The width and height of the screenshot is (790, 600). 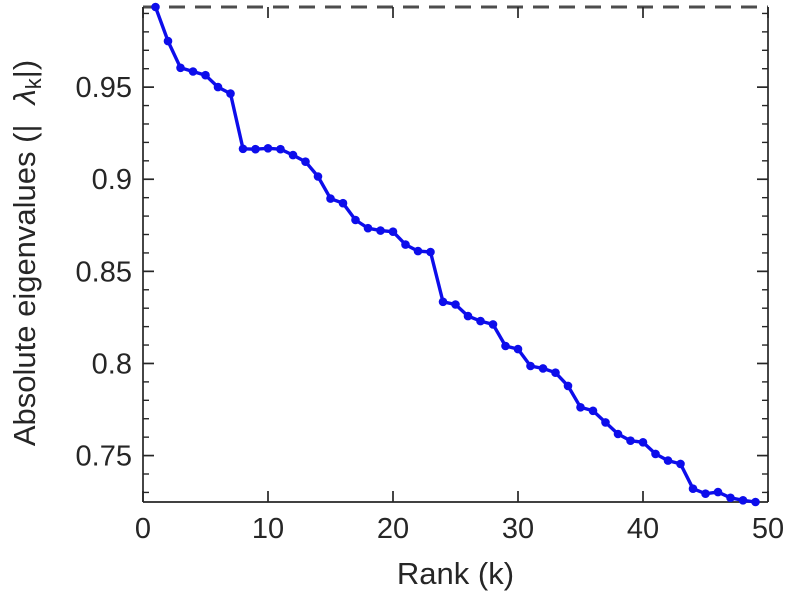 What do you see at coordinates (518, 529) in the screenshot?
I see `x-tick-label: 30` at bounding box center [518, 529].